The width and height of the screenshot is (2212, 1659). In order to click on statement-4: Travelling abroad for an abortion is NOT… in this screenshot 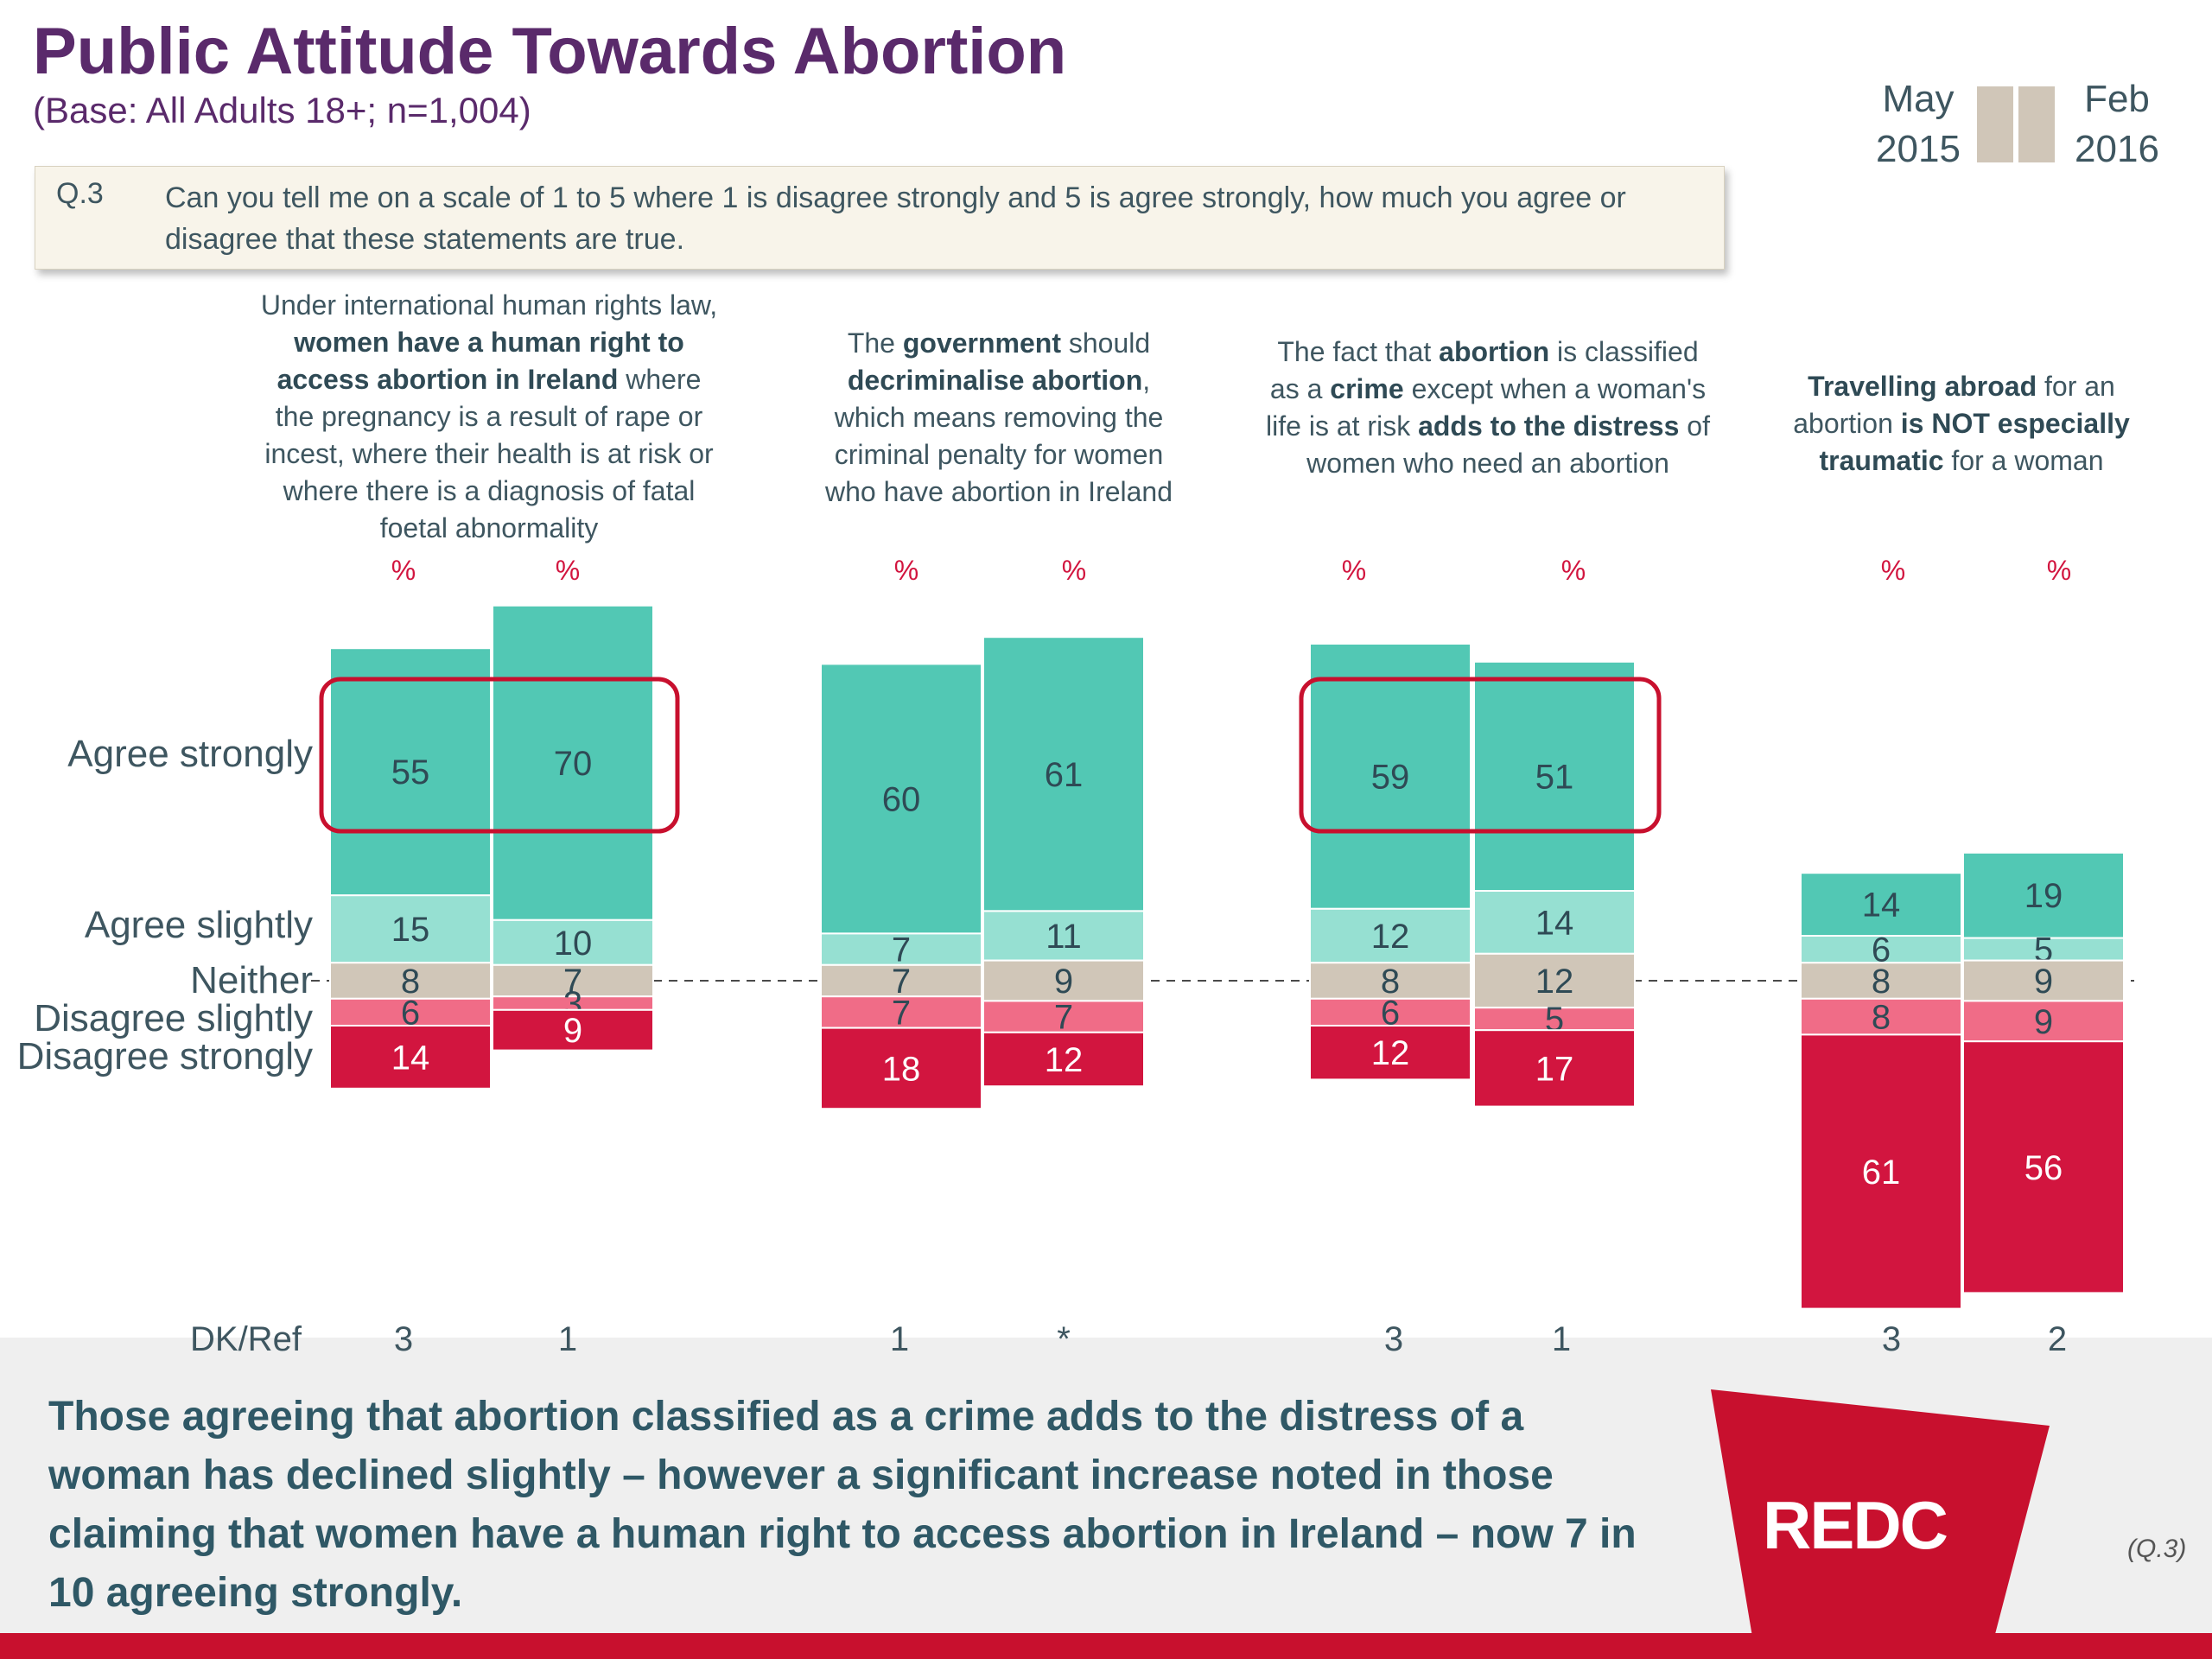, I will do `click(1962, 423)`.